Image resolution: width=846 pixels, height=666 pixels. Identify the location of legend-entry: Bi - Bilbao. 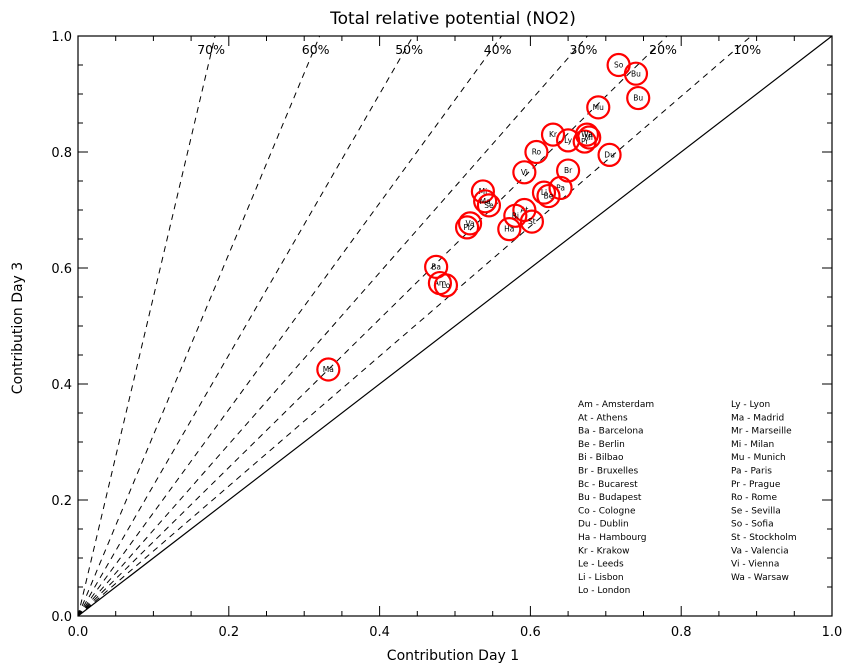
(601, 458).